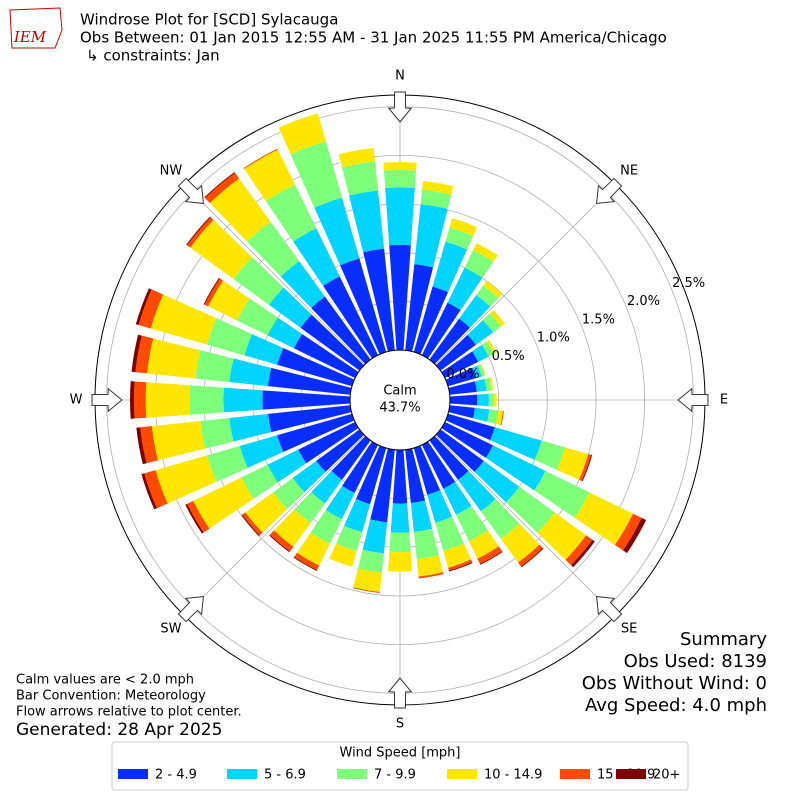  I want to click on y-tick-label: 1.0%, so click(553, 338).